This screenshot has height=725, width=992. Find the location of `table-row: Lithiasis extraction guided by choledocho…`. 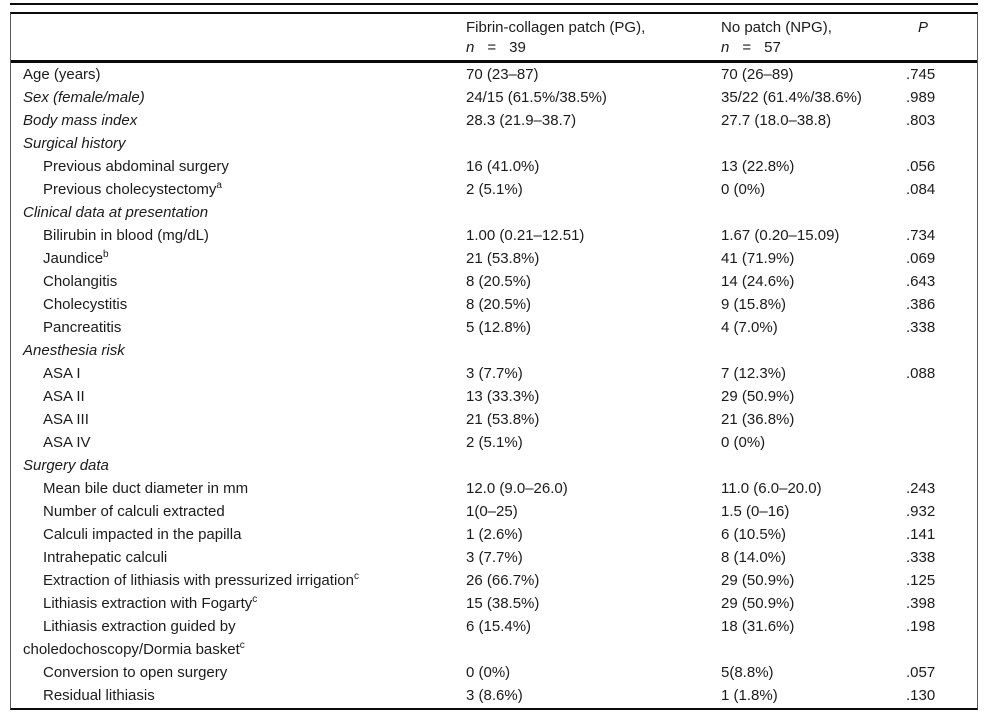

table-row: Lithiasis extraction guided by choledocho… is located at coordinates (494, 638).